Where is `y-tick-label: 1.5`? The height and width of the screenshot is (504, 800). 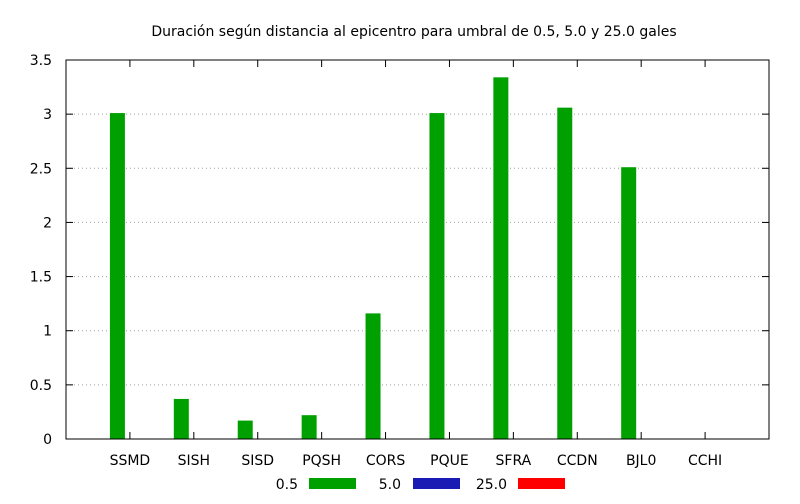
y-tick-label: 1.5 is located at coordinates (41, 278).